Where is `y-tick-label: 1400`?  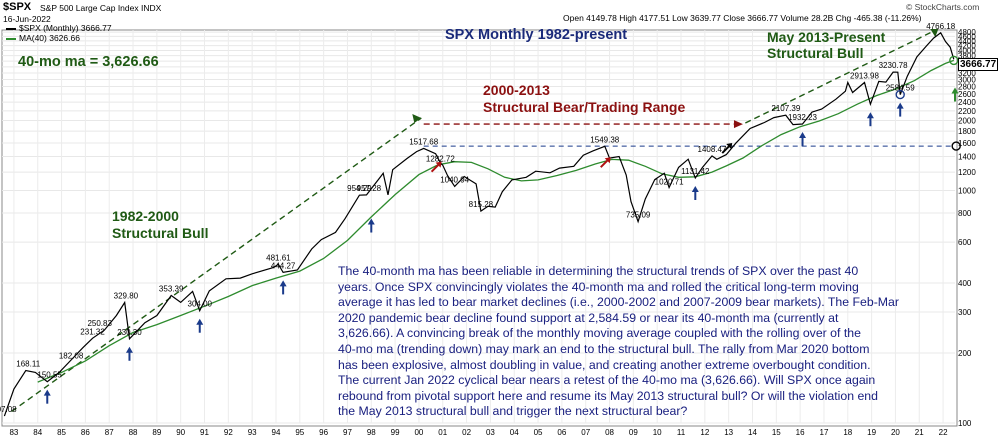 y-tick-label: 1400 is located at coordinates (967, 157).